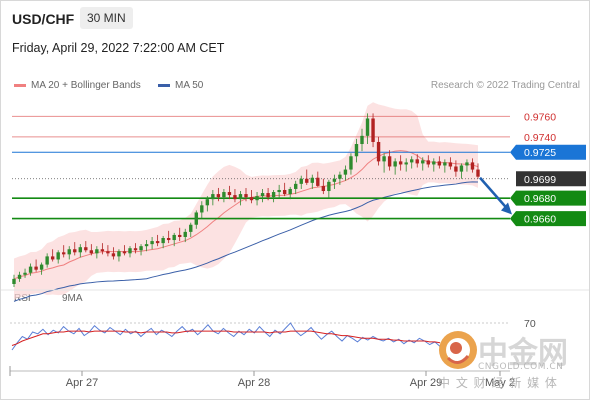 The height and width of the screenshot is (400, 590). Describe the element at coordinates (426, 383) in the screenshot. I see `x-tick-label: Apr 29` at that location.